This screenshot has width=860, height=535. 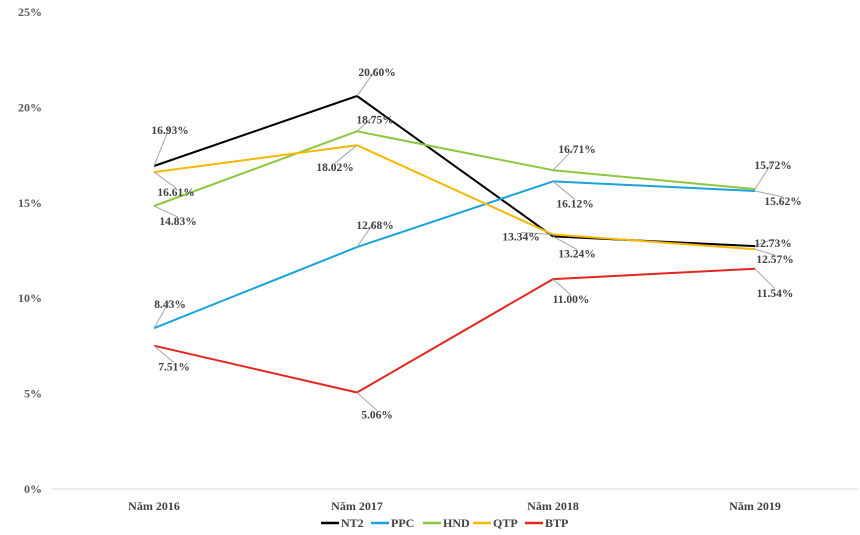 What do you see at coordinates (177, 222) in the screenshot?
I see `data-label-hnd: 14.83%` at bounding box center [177, 222].